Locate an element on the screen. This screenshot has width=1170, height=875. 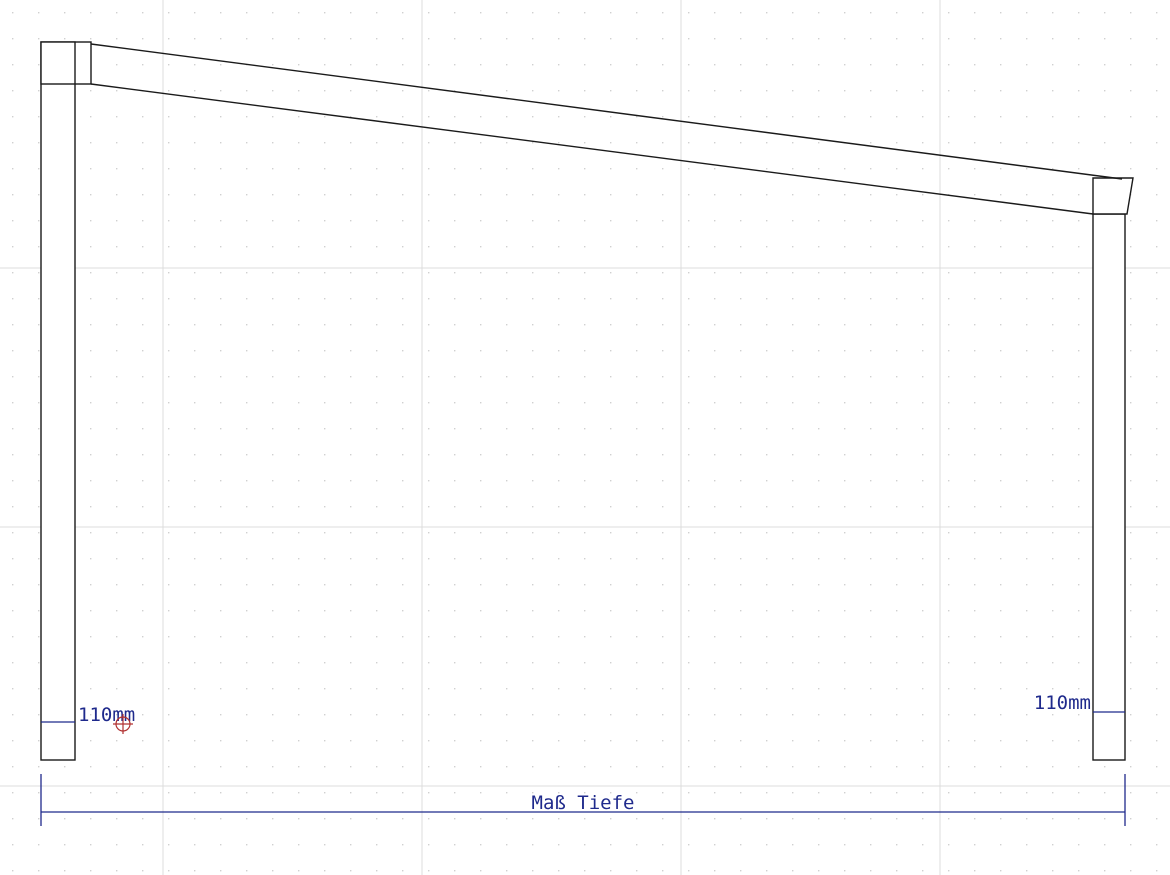
right-post-head is located at coordinates (1113, 196).